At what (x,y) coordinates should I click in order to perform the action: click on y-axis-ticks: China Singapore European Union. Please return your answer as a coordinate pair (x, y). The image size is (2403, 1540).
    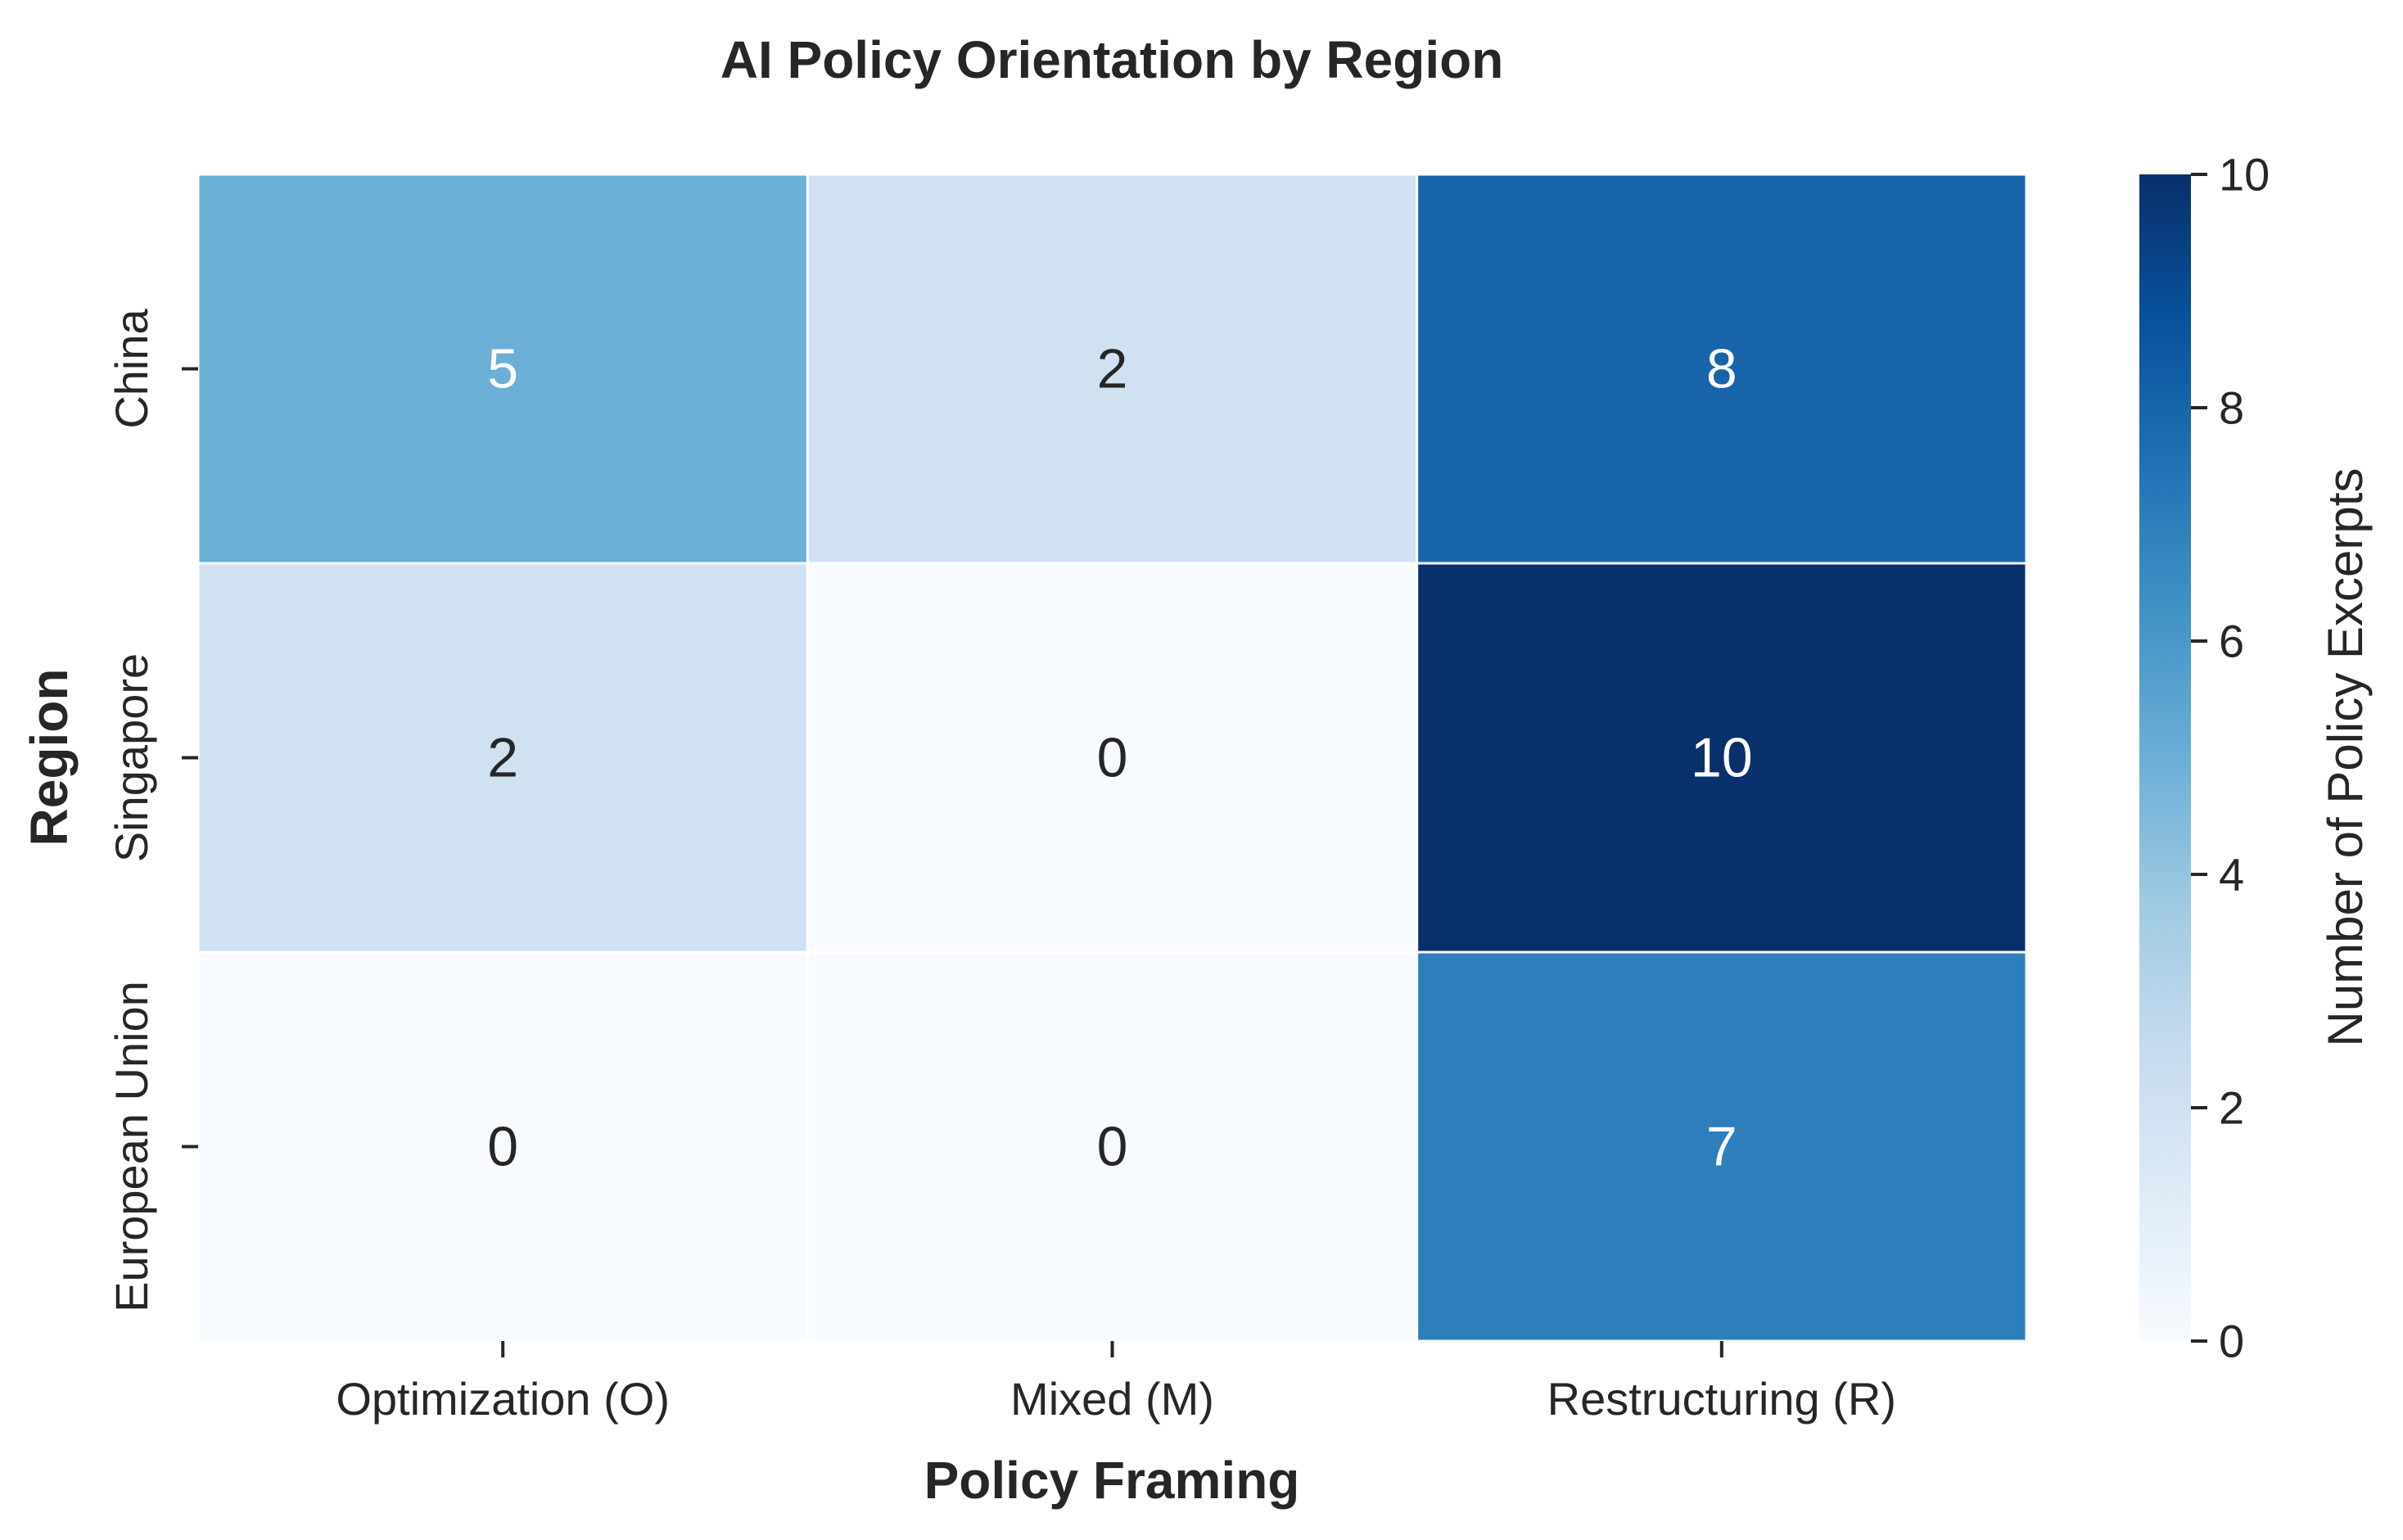
    Looking at the image, I should click on (152, 810).